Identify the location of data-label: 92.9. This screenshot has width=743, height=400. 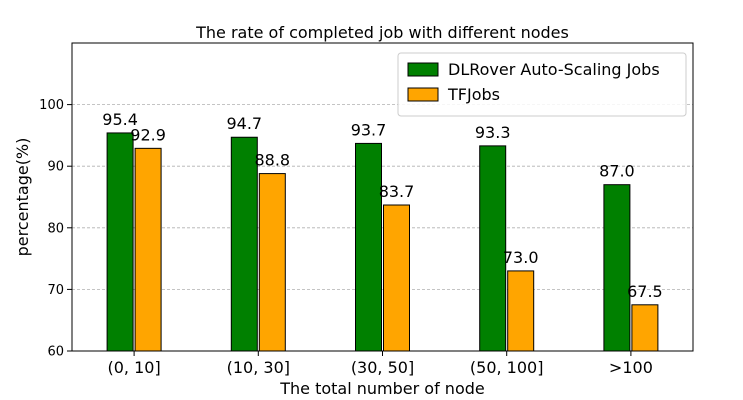
(148, 134).